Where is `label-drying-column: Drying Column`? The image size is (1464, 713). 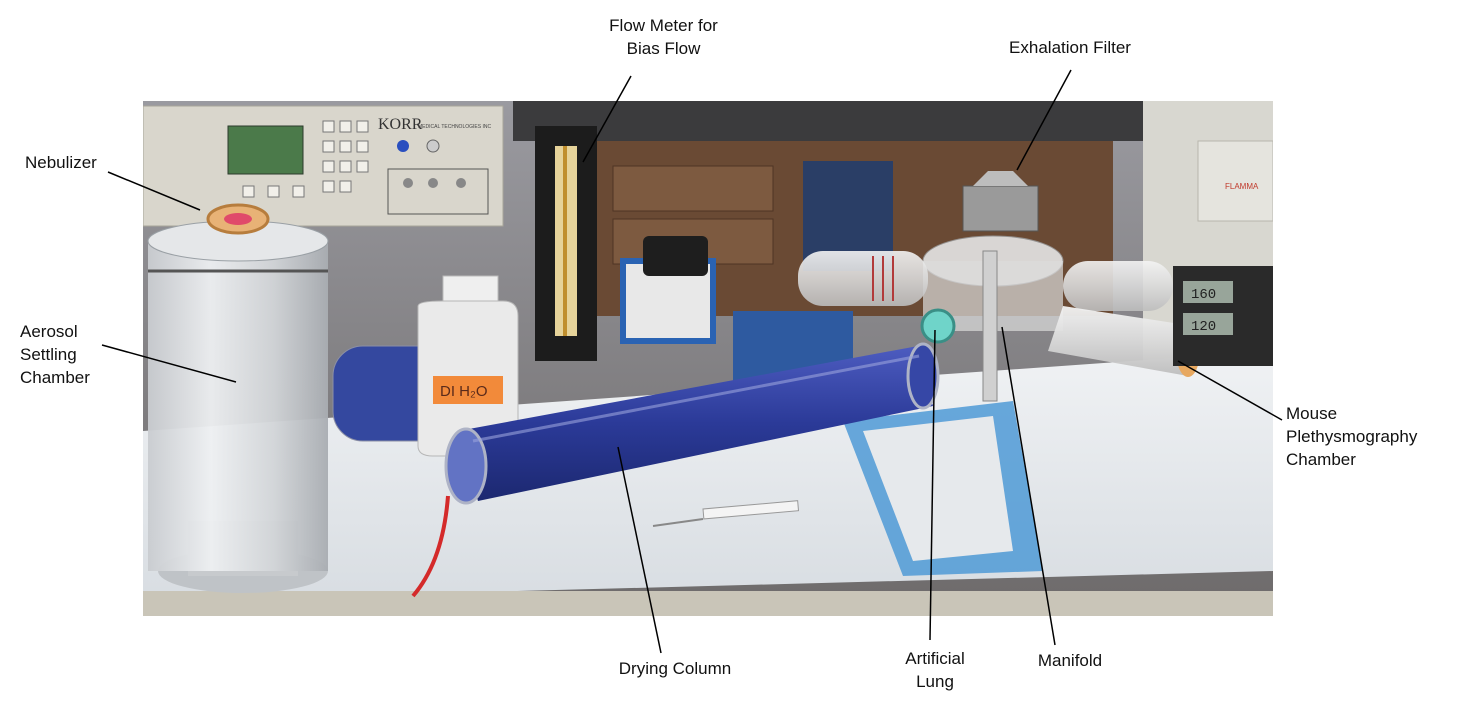
label-drying-column: Drying Column is located at coordinates (675, 668).